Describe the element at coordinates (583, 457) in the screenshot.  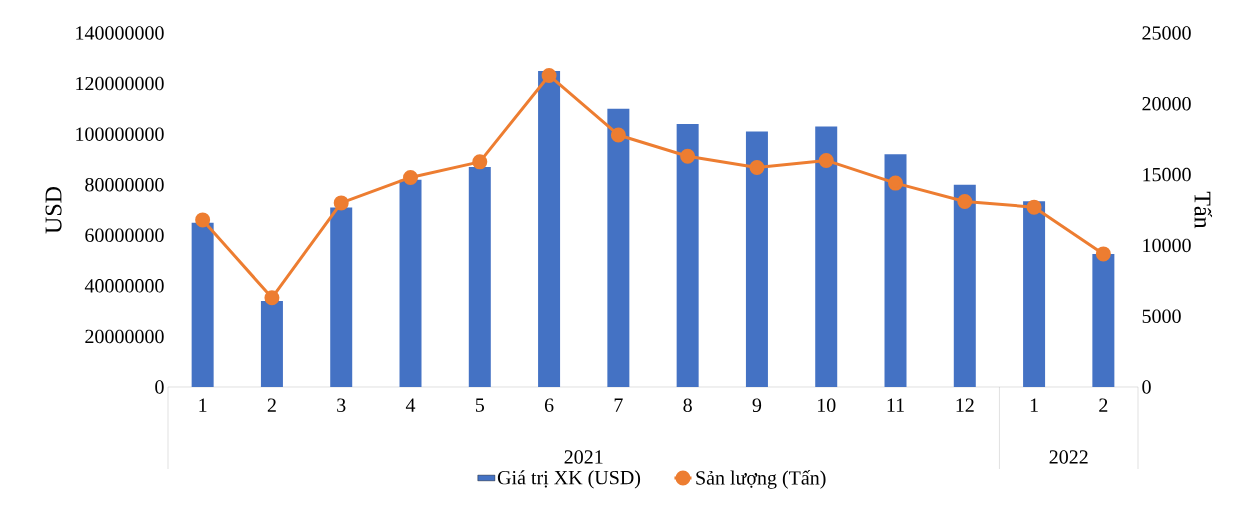
I see `text: 2021` at that location.